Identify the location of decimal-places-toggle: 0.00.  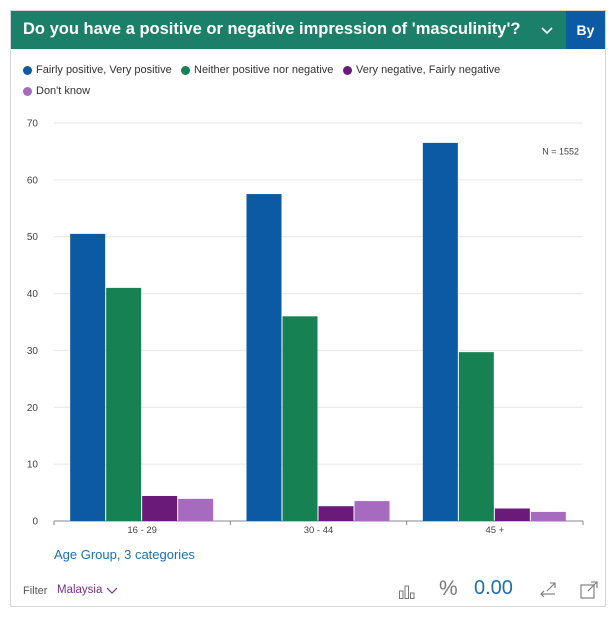
(493, 588).